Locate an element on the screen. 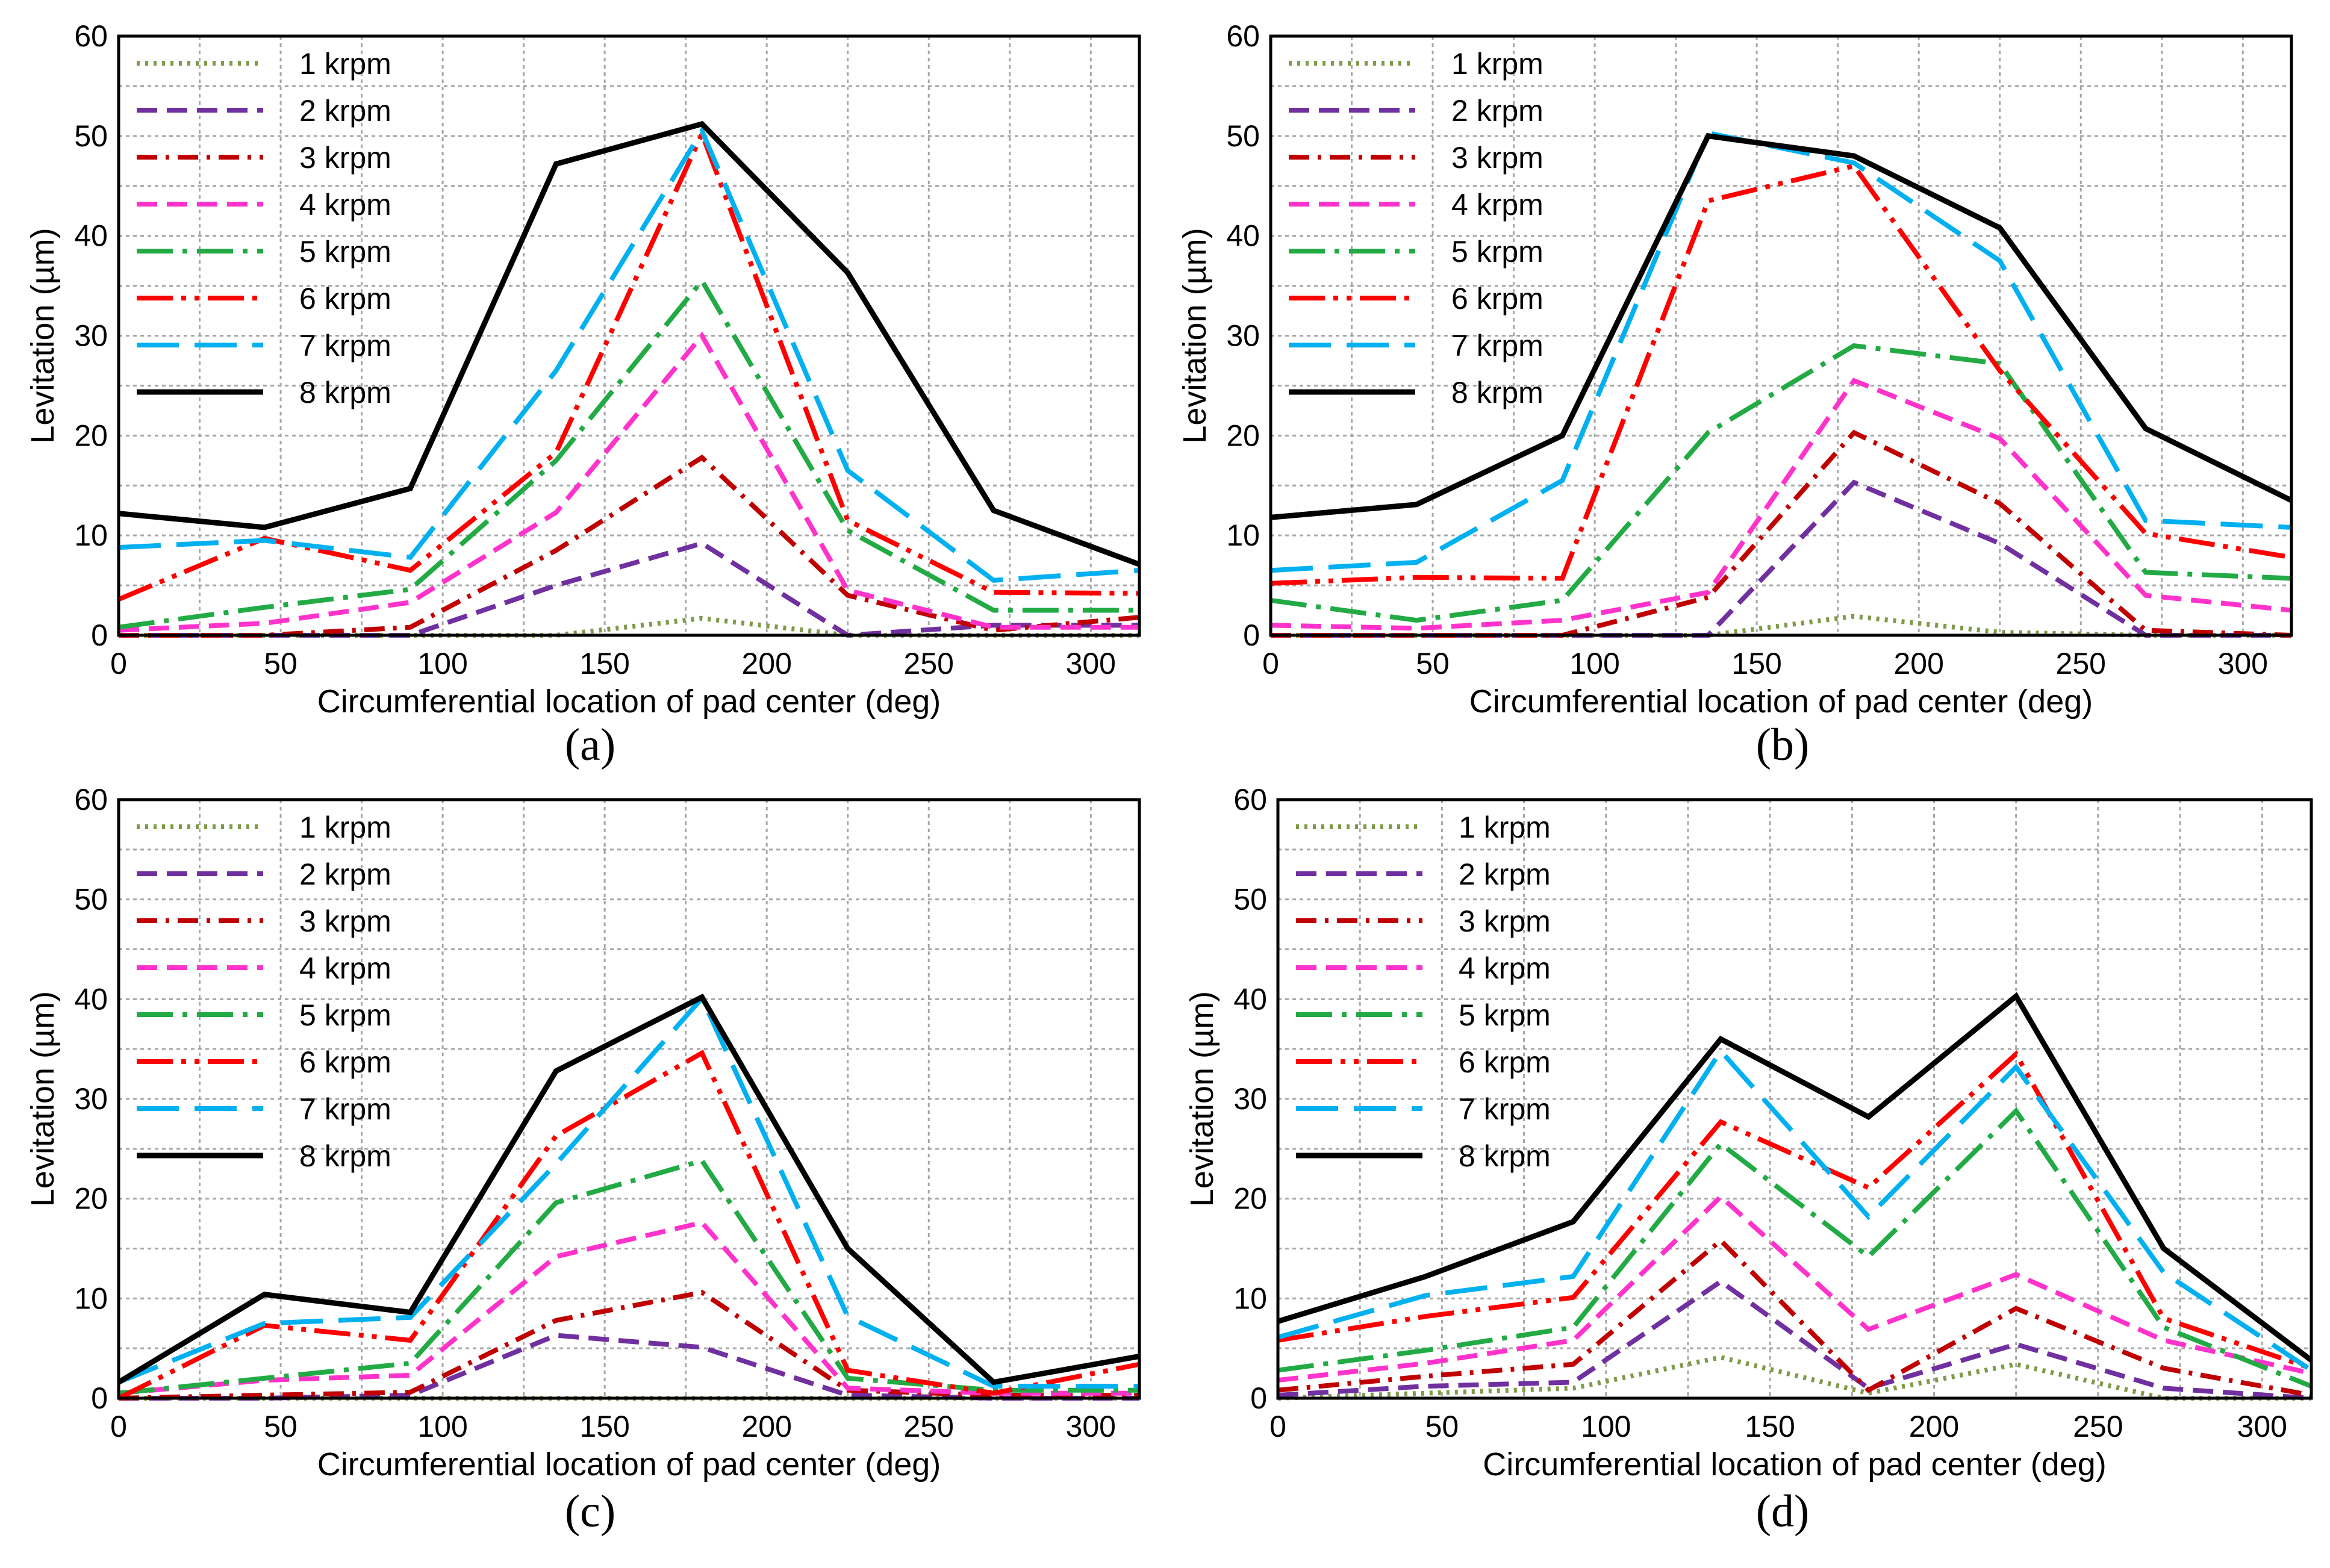  series-line-3-krpm is located at coordinates (1795, 1318).